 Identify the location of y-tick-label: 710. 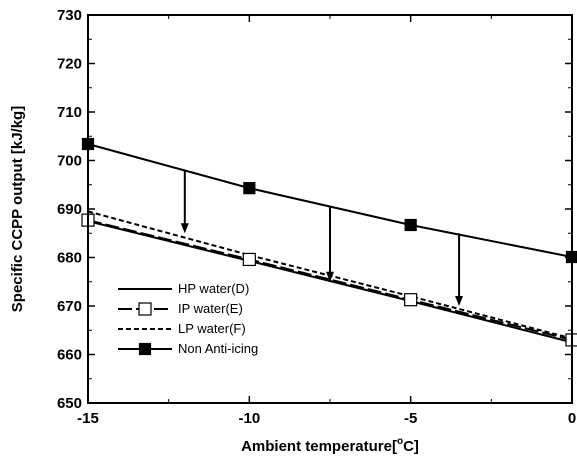
(69, 112).